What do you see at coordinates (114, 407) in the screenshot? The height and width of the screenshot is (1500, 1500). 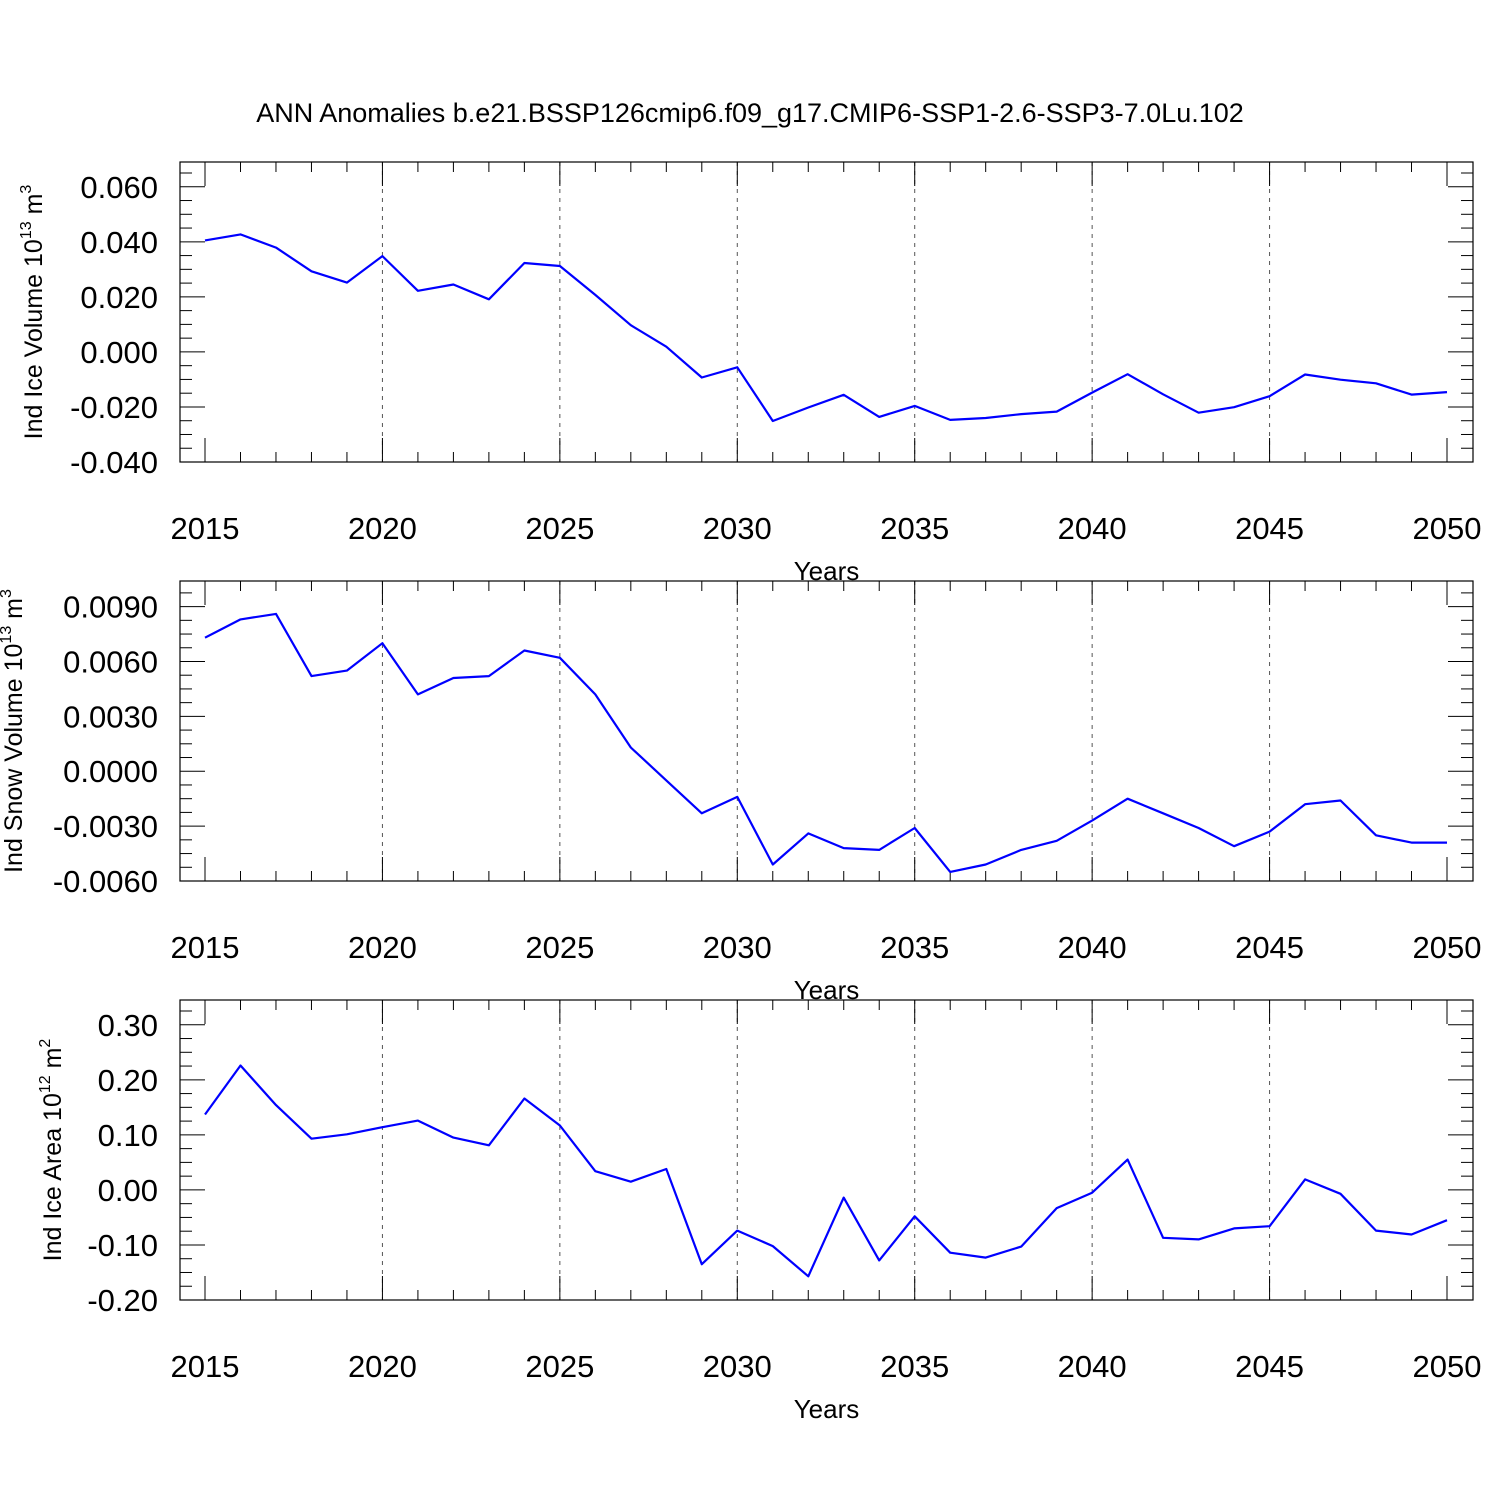 I see `y-tick-label: -0.020` at bounding box center [114, 407].